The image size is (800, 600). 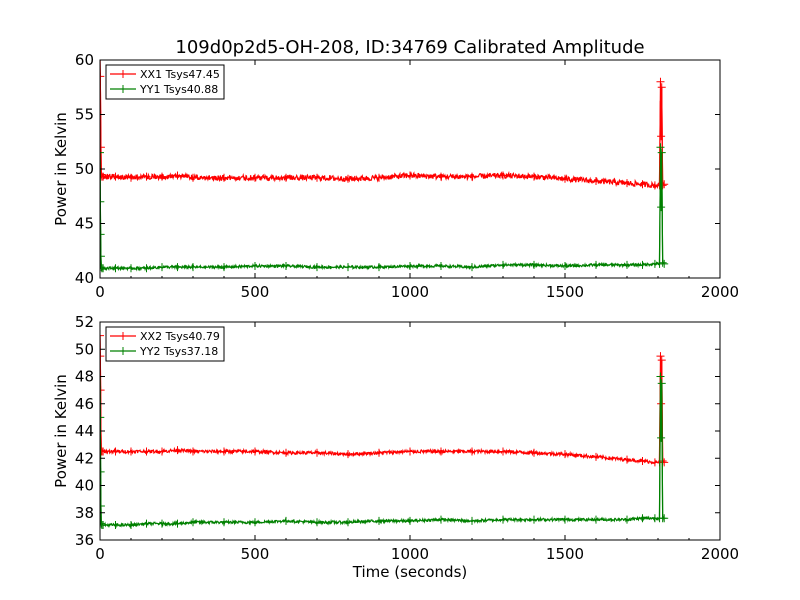 I want to click on y-tick-label: 48, so click(x=84, y=377).